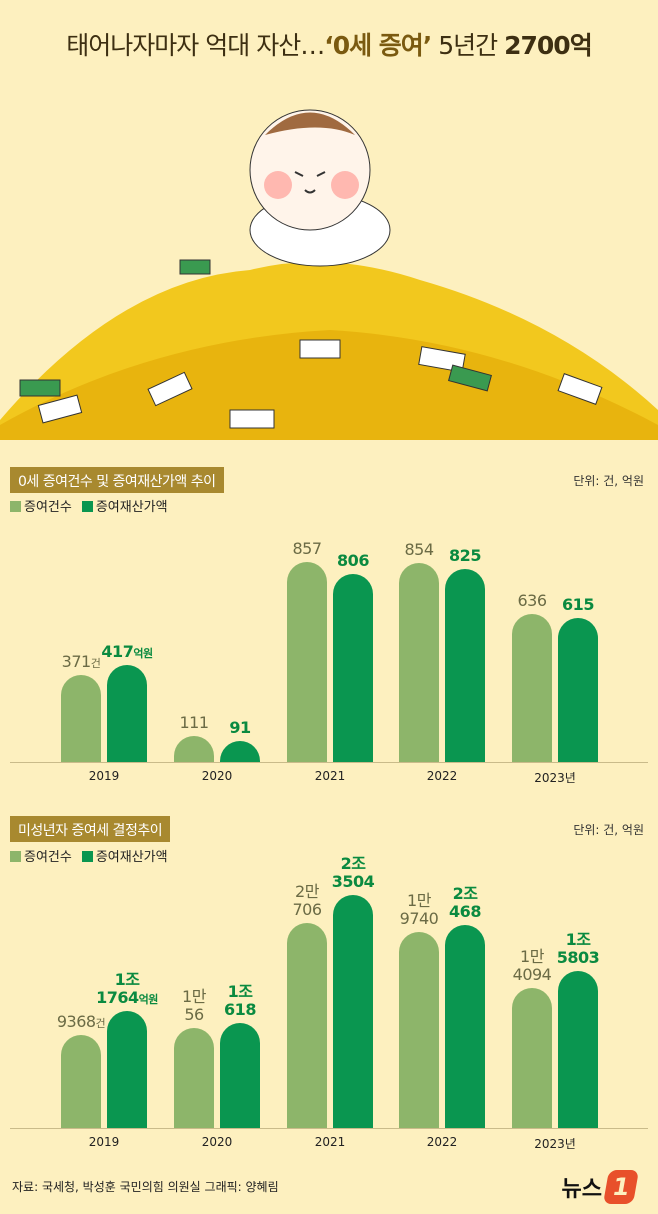 The image size is (658, 1214). What do you see at coordinates (307, 548) in the screenshot?
I see `label-count-2021: 857` at bounding box center [307, 548].